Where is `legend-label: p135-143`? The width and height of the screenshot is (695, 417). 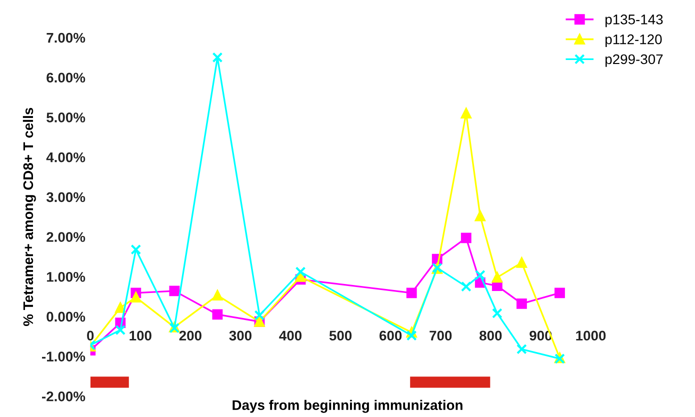 legend-label: p135-143 is located at coordinates (634, 21).